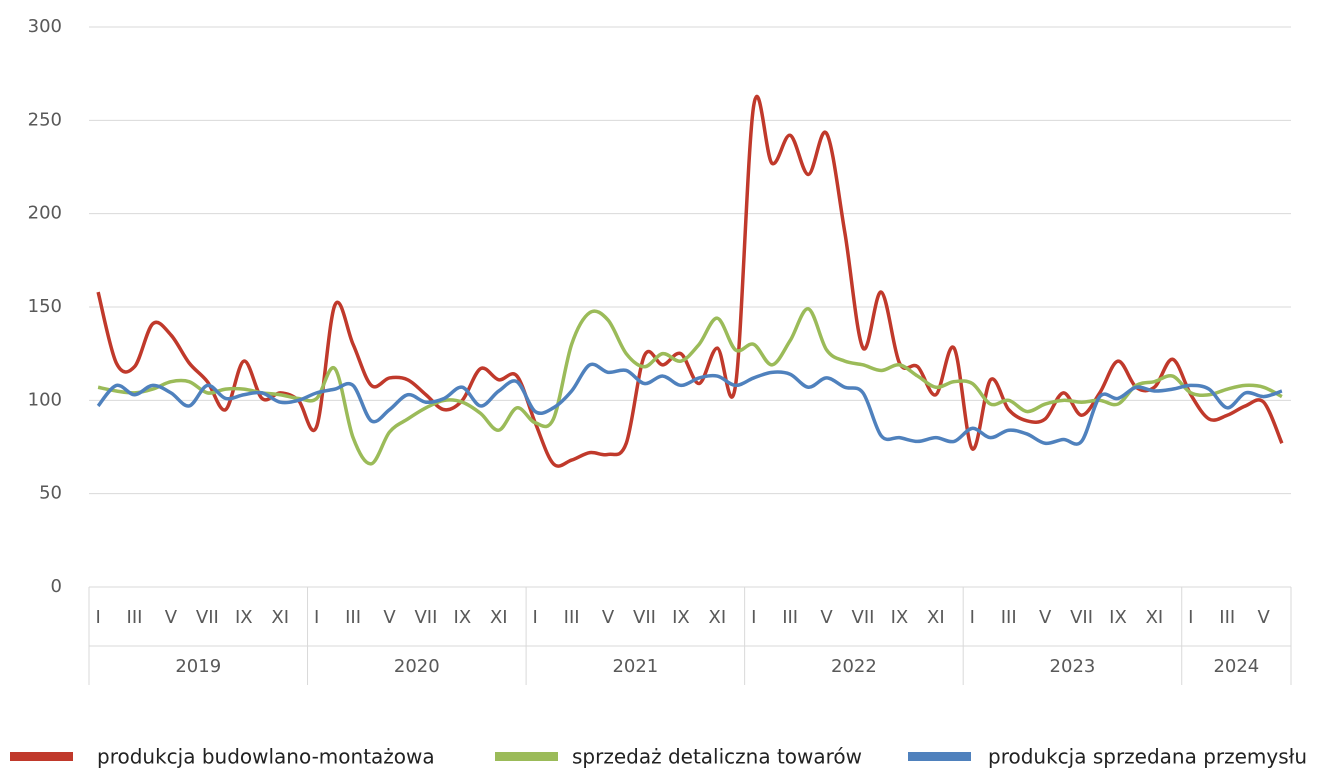  What do you see at coordinates (266, 757) in the screenshot?
I see `legend-label: produkcja budowlano-montażowa` at bounding box center [266, 757].